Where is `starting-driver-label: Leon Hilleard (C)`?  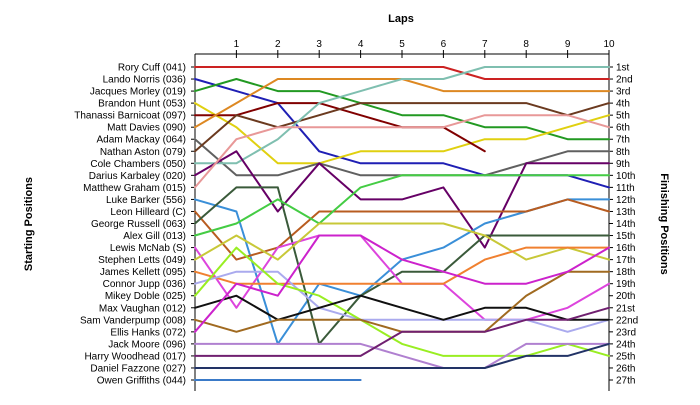
starting-driver-label: Leon Hilleard (C) is located at coordinates (148, 212).